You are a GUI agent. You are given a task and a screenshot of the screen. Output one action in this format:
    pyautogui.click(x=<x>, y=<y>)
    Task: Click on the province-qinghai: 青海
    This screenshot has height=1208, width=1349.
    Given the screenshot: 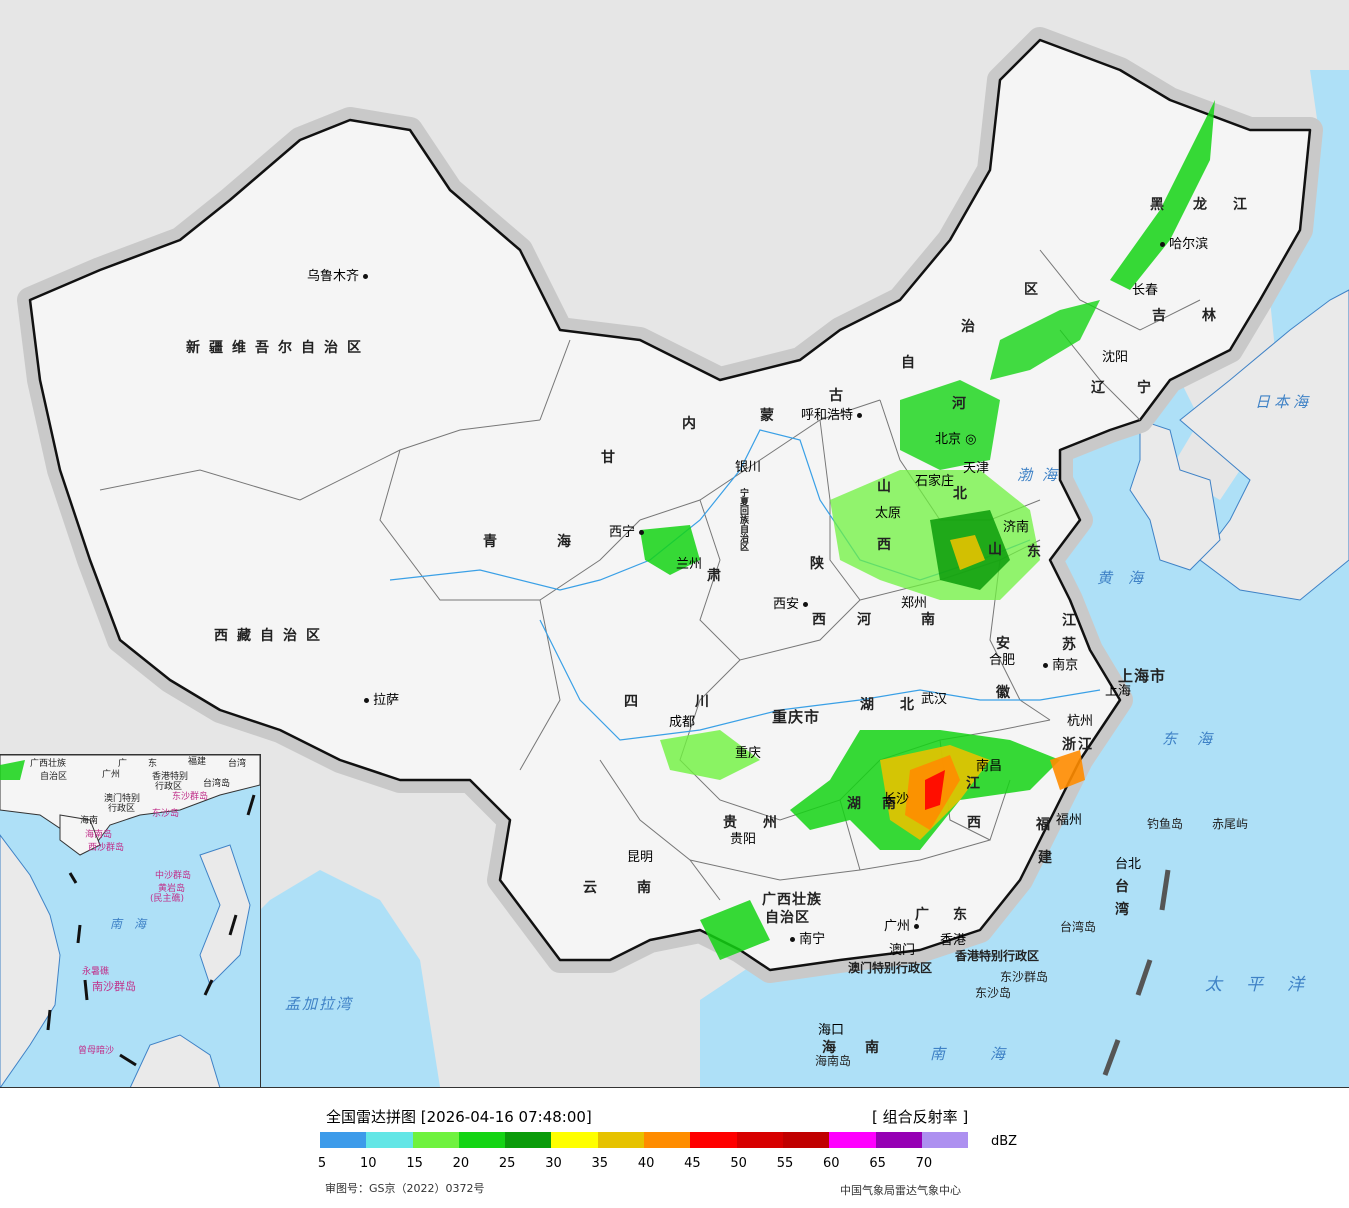 What is the action you would take?
    pyautogui.click(x=557, y=542)
    